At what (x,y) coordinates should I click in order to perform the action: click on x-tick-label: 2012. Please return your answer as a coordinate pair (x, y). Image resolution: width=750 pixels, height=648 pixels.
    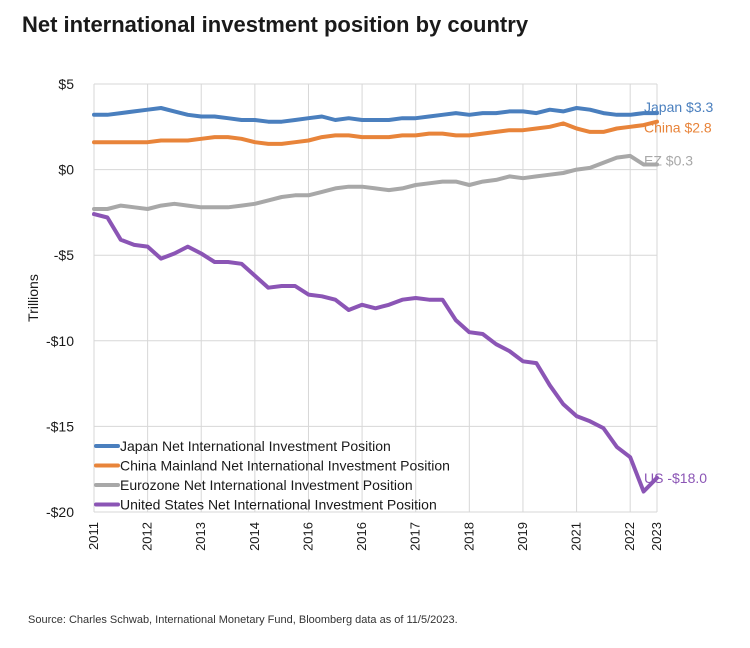
    Looking at the image, I should click on (147, 536).